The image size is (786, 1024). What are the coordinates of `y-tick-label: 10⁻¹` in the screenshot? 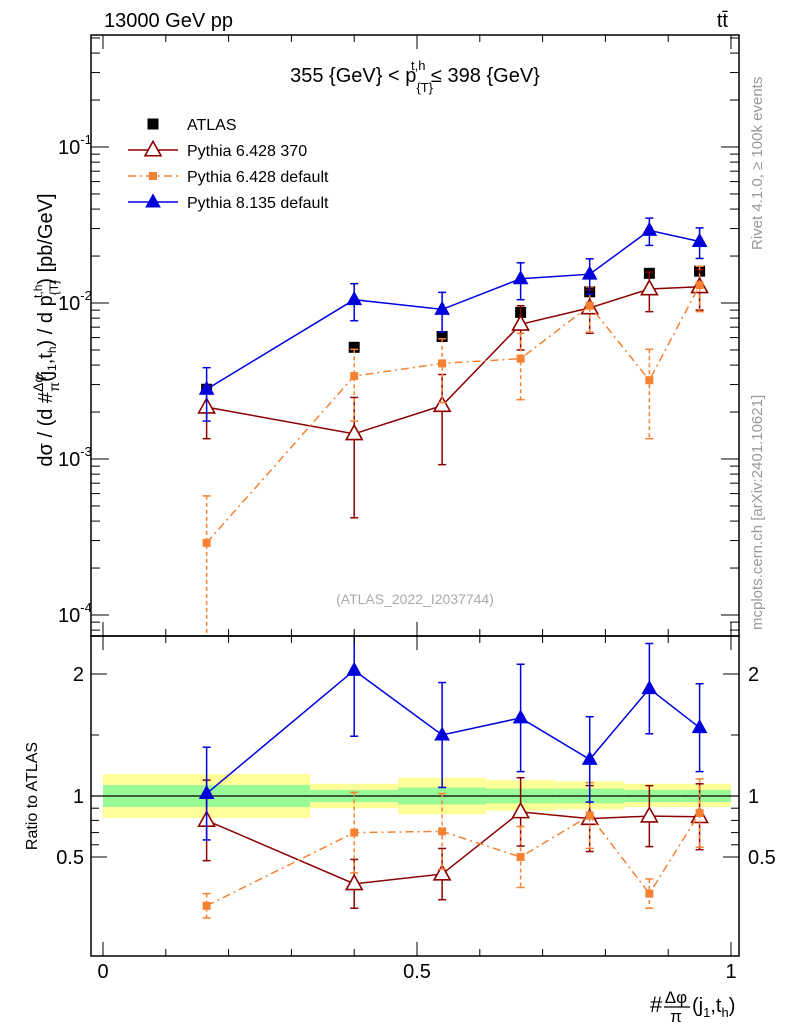 It's located at (75, 145).